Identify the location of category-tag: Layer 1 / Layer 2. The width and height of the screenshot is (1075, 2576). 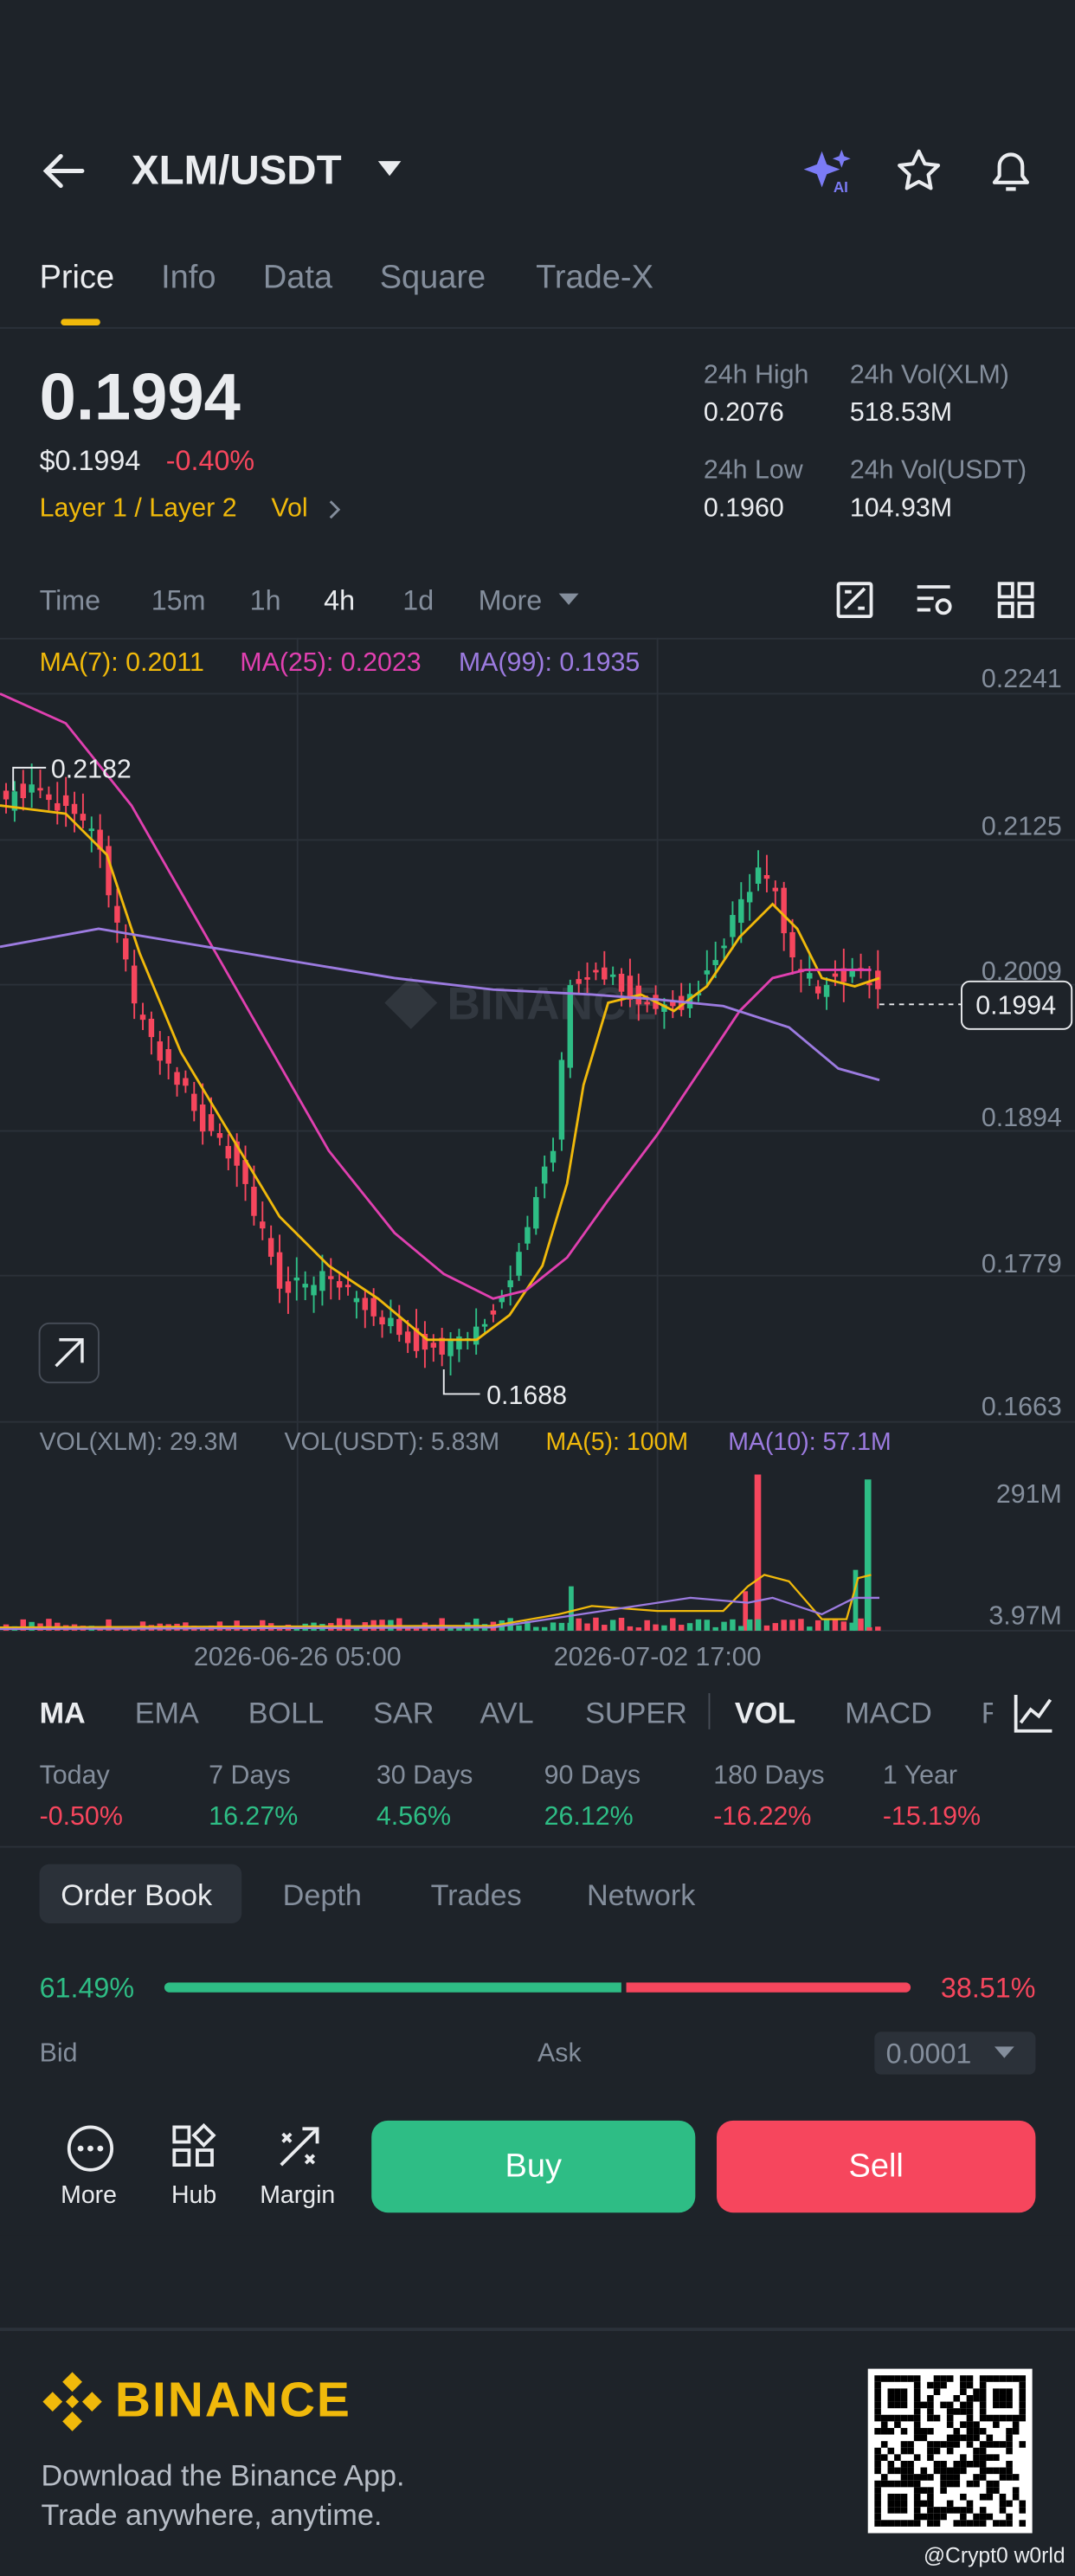
(138, 508).